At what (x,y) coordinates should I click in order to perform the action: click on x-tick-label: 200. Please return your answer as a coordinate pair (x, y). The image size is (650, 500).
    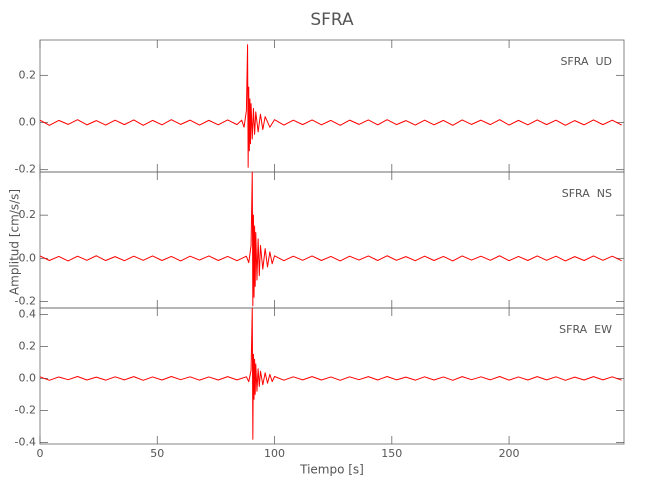
    Looking at the image, I should click on (509, 453).